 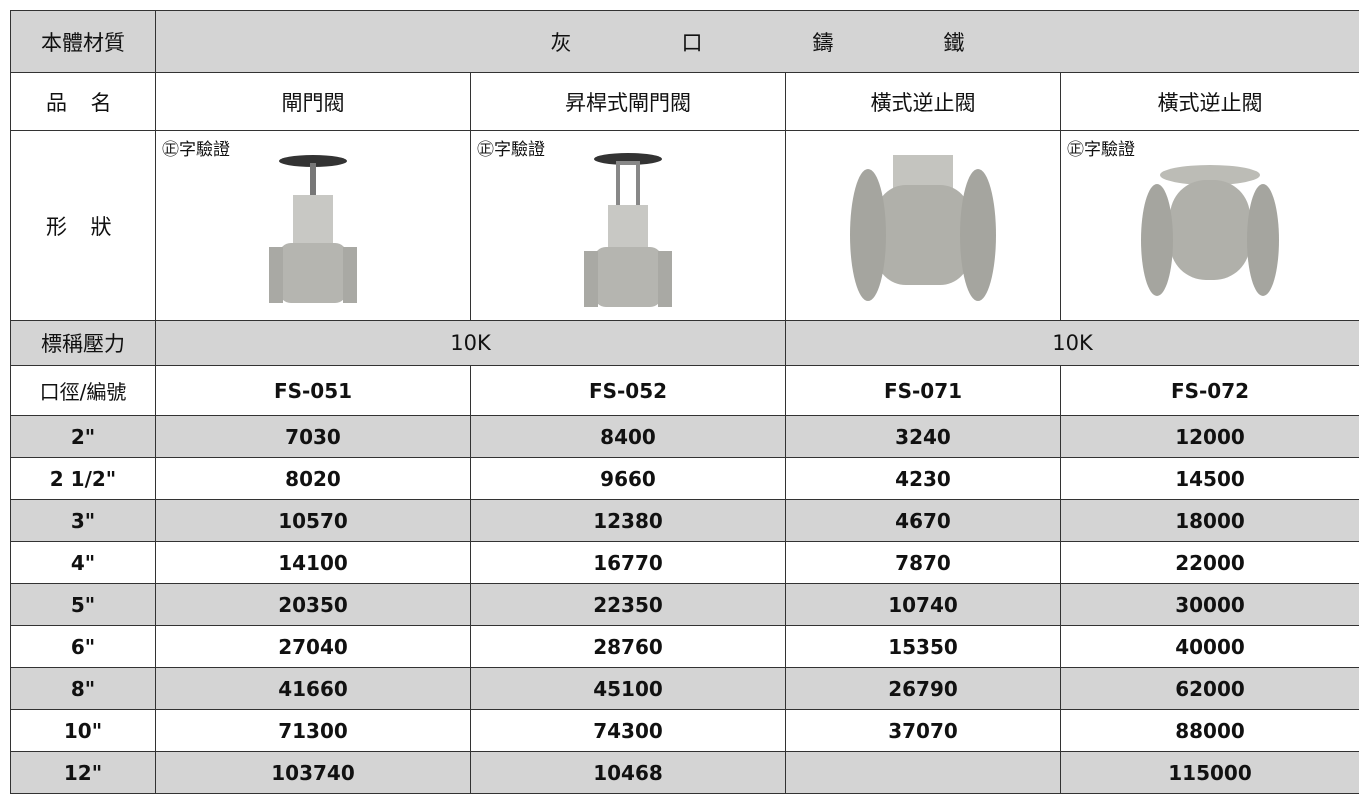 What do you see at coordinates (83, 689) in the screenshot?
I see `size: 8"` at bounding box center [83, 689].